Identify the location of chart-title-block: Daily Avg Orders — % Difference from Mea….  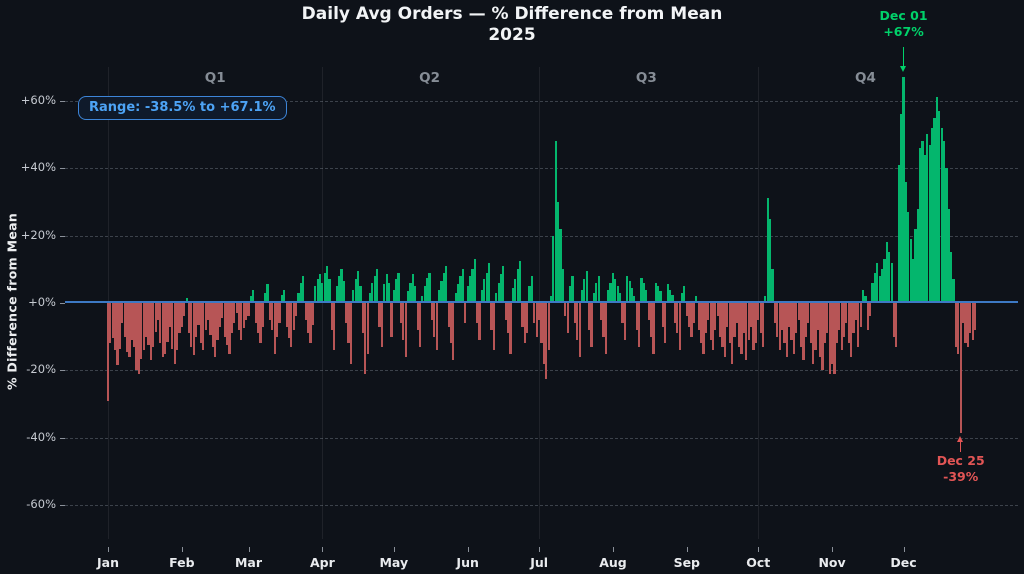
(512, 25).